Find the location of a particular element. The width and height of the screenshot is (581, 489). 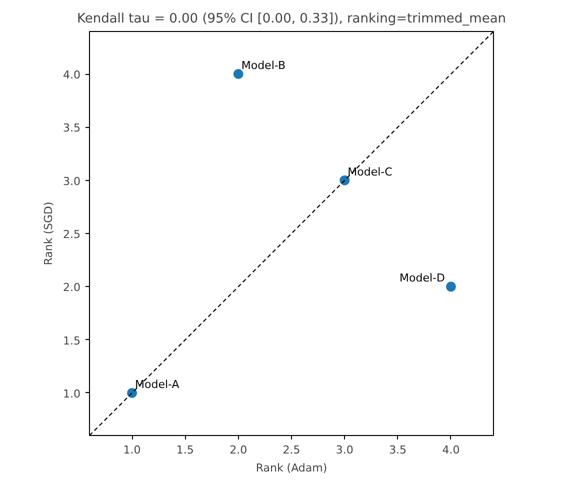

x-tick-label: 3.5 is located at coordinates (398, 450).